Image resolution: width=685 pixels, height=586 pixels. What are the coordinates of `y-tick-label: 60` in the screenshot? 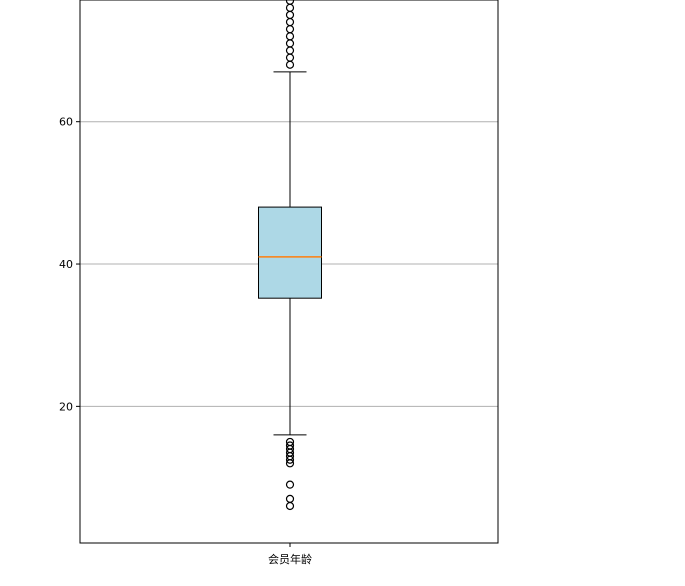 It's located at (66, 122).